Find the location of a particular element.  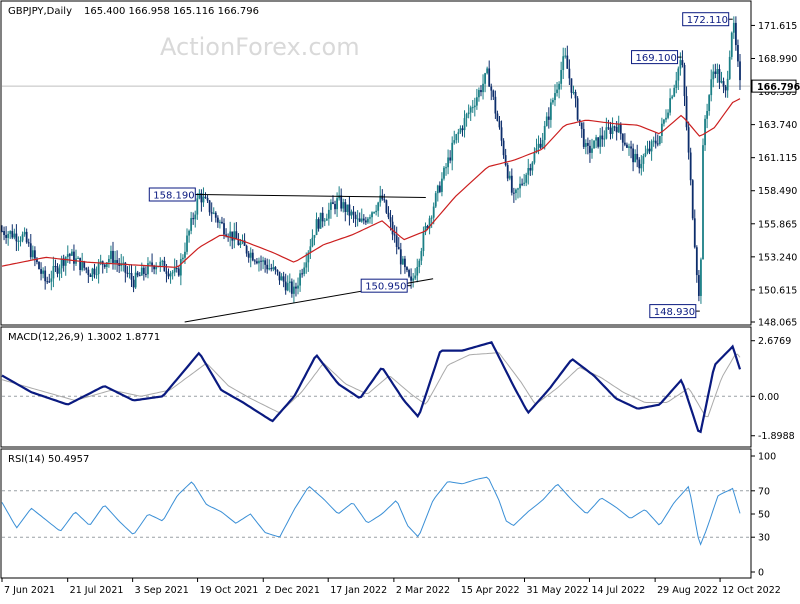

rsi-title: RSI(14) 50.4957 is located at coordinates (48, 459).